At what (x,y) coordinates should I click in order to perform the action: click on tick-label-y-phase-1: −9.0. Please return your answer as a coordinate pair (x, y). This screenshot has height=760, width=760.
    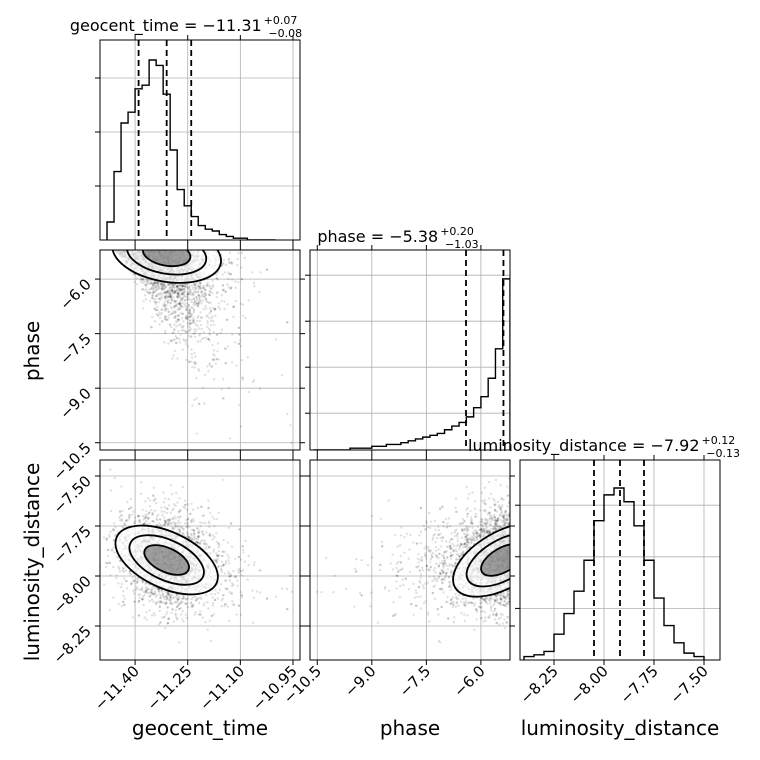
    Looking at the image, I should click on (75, 403).